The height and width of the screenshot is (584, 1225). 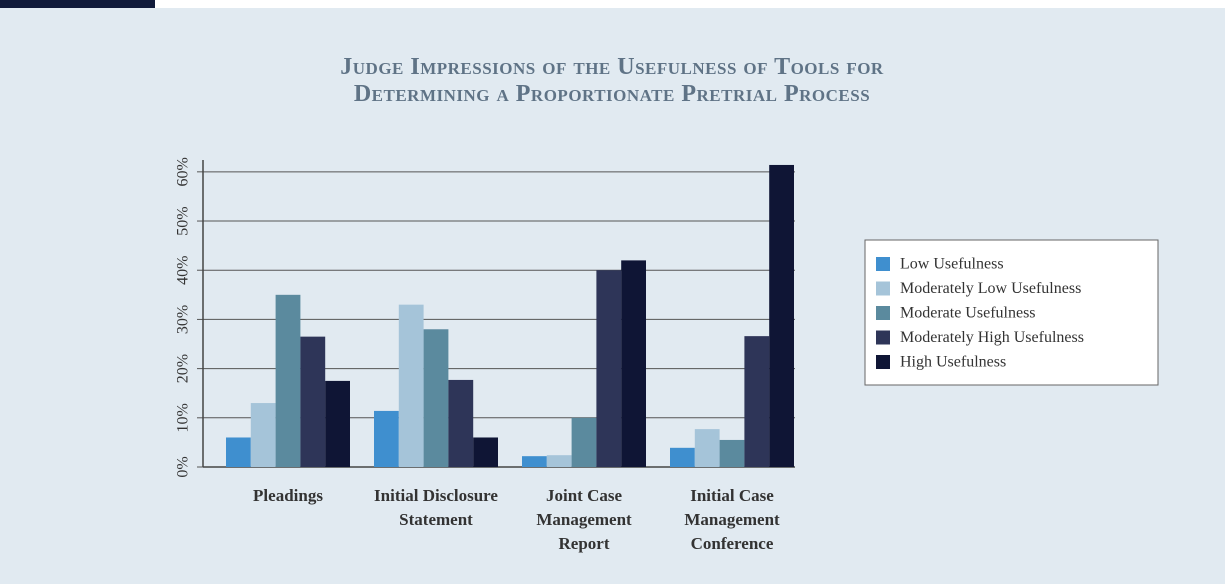 What do you see at coordinates (990, 288) in the screenshot?
I see `legend-label: Moderately Low Usefulness` at bounding box center [990, 288].